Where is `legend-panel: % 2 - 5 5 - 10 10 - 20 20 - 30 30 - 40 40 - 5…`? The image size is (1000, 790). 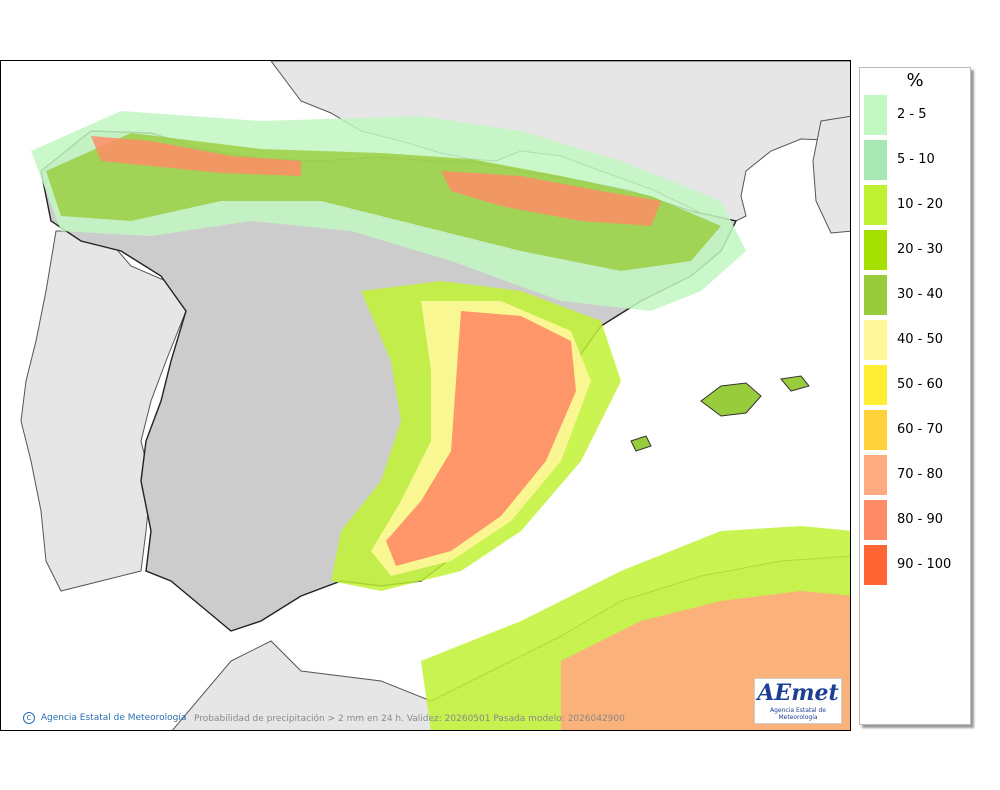
legend-panel: % 2 - 5 5 - 10 10 - 20 20 - 30 30 - 40 40 - 5… is located at coordinates (915, 396).